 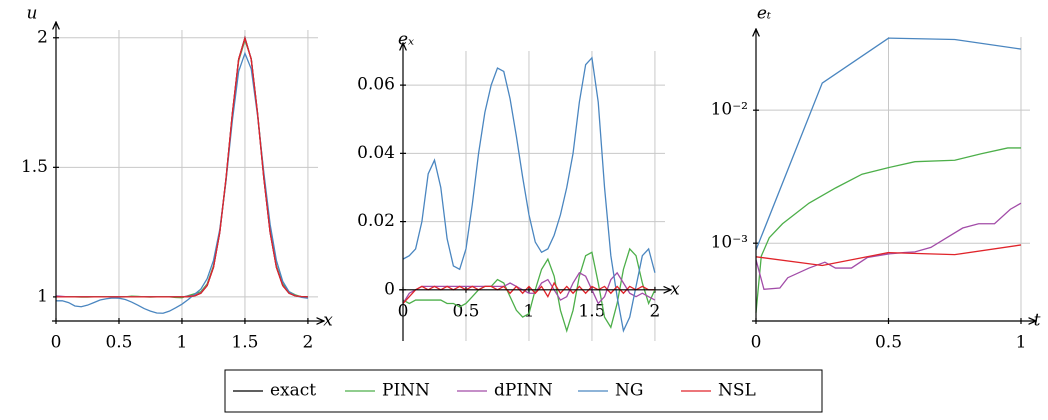 I want to click on y-tick-label: 0.06, so click(x=376, y=85).